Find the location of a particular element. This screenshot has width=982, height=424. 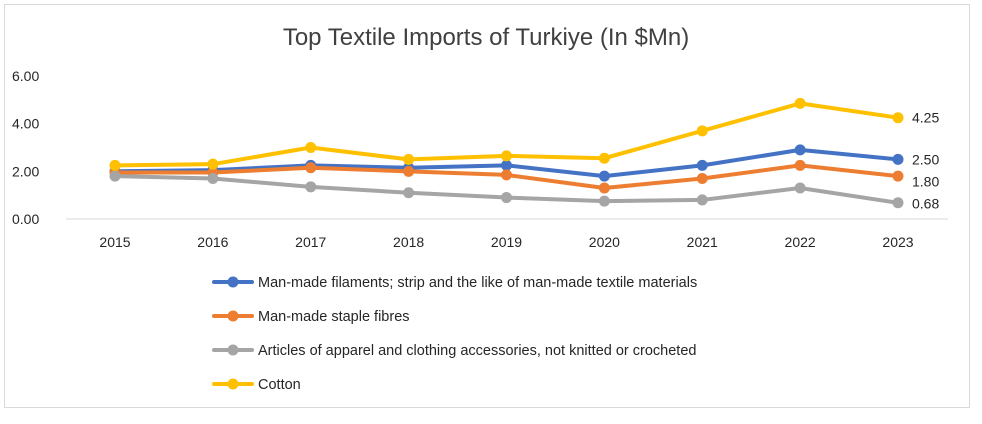

series-3-point-2018 is located at coordinates (409, 159).